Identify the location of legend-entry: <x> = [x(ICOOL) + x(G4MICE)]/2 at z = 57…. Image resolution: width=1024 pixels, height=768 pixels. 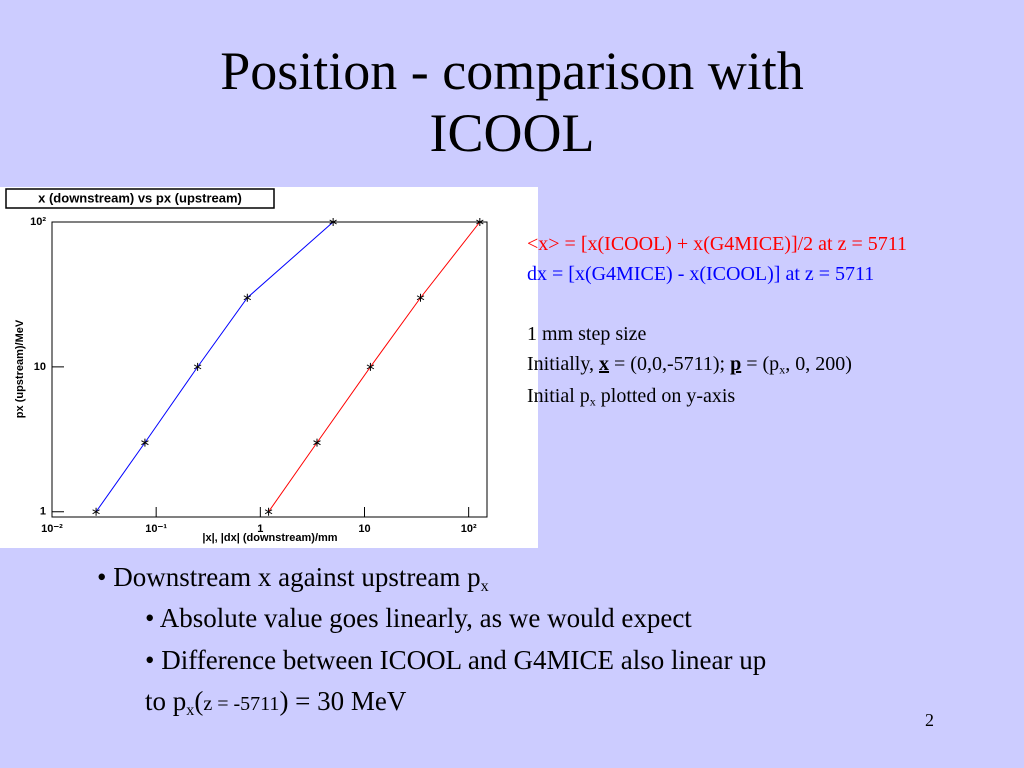
(717, 244).